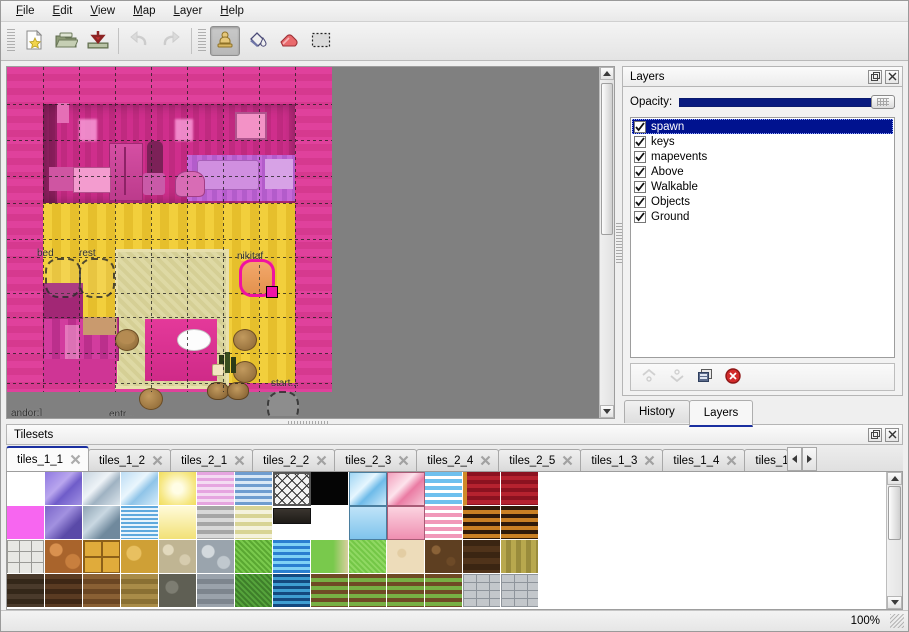  I want to click on vertical-splitter, so click(618, 242).